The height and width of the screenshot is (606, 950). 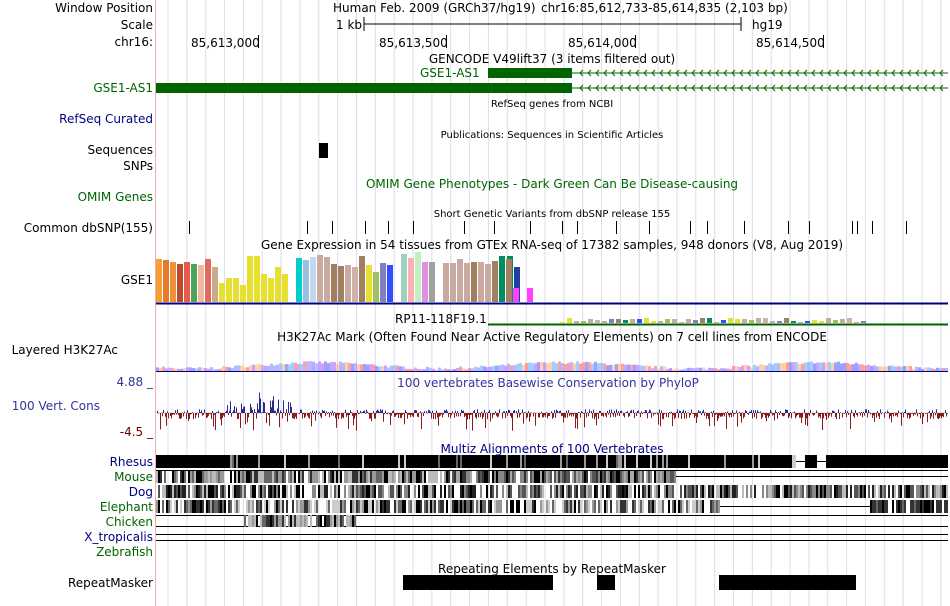 What do you see at coordinates (106, 119) in the screenshot?
I see `refseq-curated-track-label: RefSeq Curated` at bounding box center [106, 119].